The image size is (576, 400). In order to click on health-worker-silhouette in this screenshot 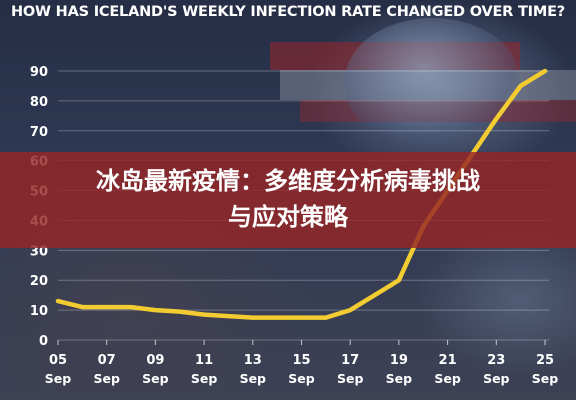, I will do `click(432, 80)`.